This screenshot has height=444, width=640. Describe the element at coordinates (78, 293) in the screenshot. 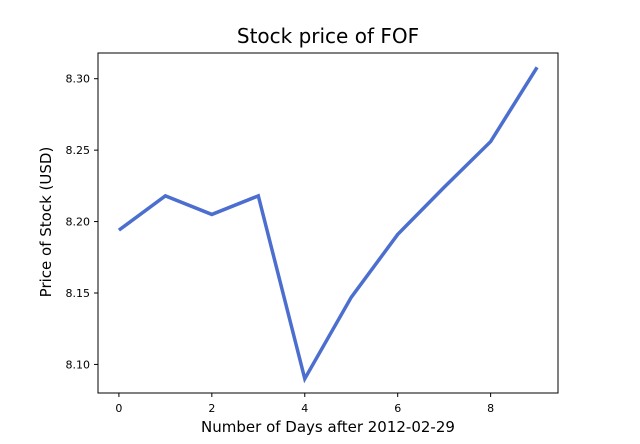

I see `y-tick-label: 8.15` at that location.